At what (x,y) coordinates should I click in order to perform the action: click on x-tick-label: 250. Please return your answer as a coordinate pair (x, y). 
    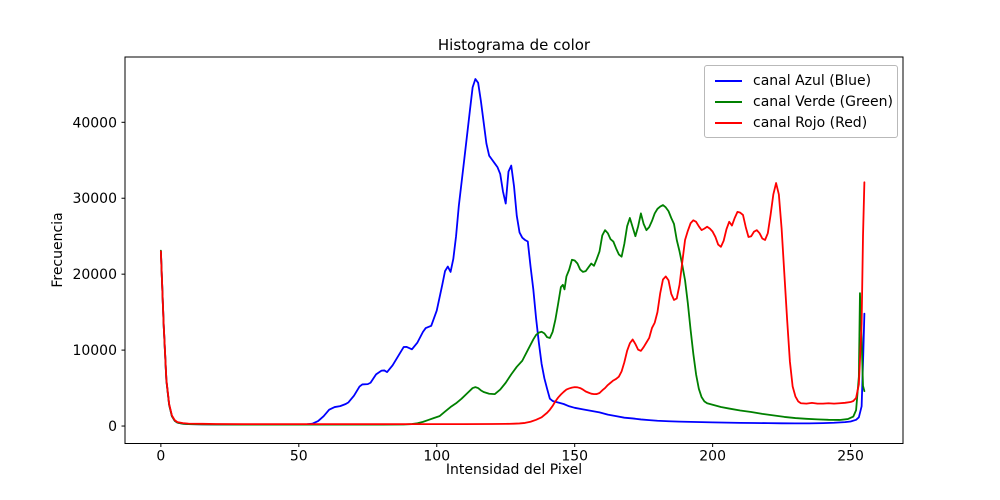
    Looking at the image, I should click on (850, 457).